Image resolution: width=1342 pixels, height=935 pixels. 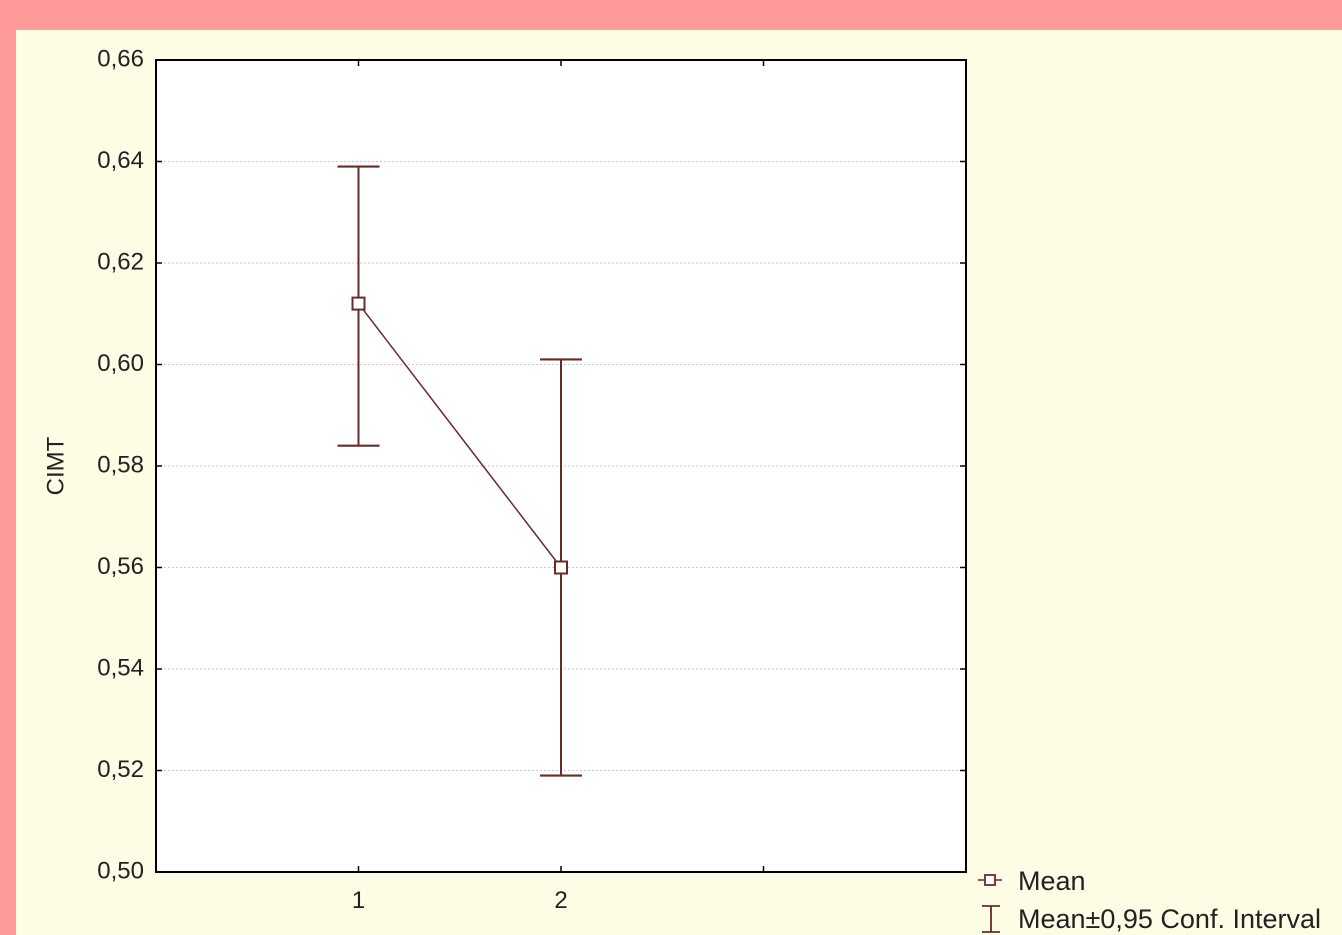 I want to click on x-tick-label: 2, so click(x=560, y=900).